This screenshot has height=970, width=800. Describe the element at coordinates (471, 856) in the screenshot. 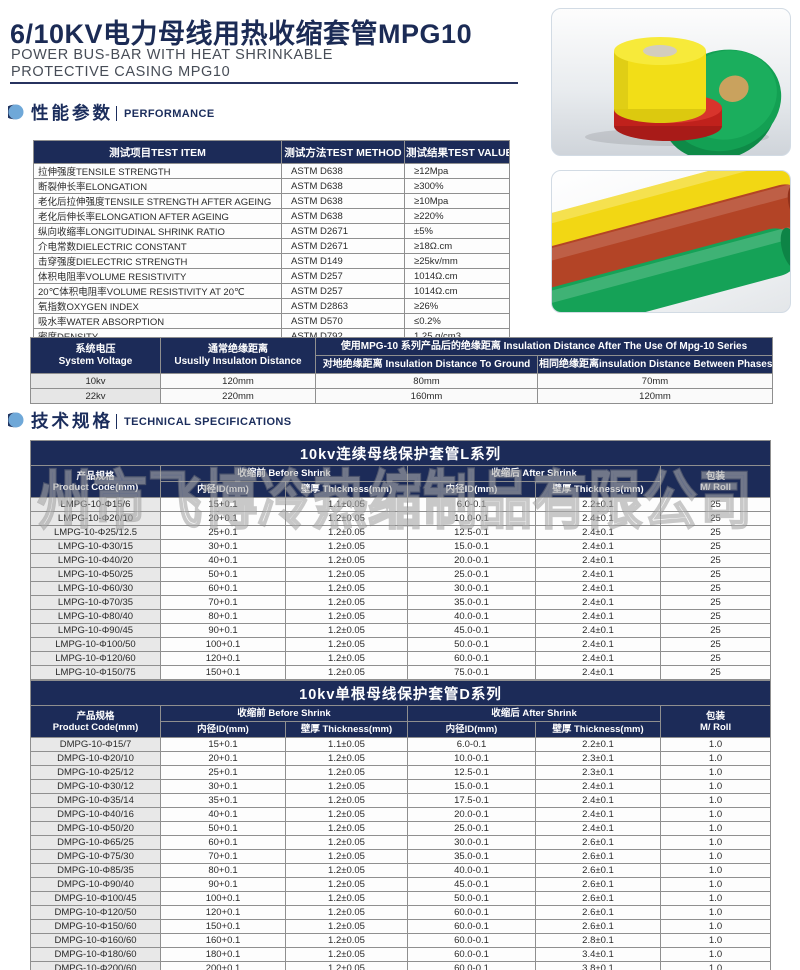

I see `value-cell: 35.0-0.1` at that location.